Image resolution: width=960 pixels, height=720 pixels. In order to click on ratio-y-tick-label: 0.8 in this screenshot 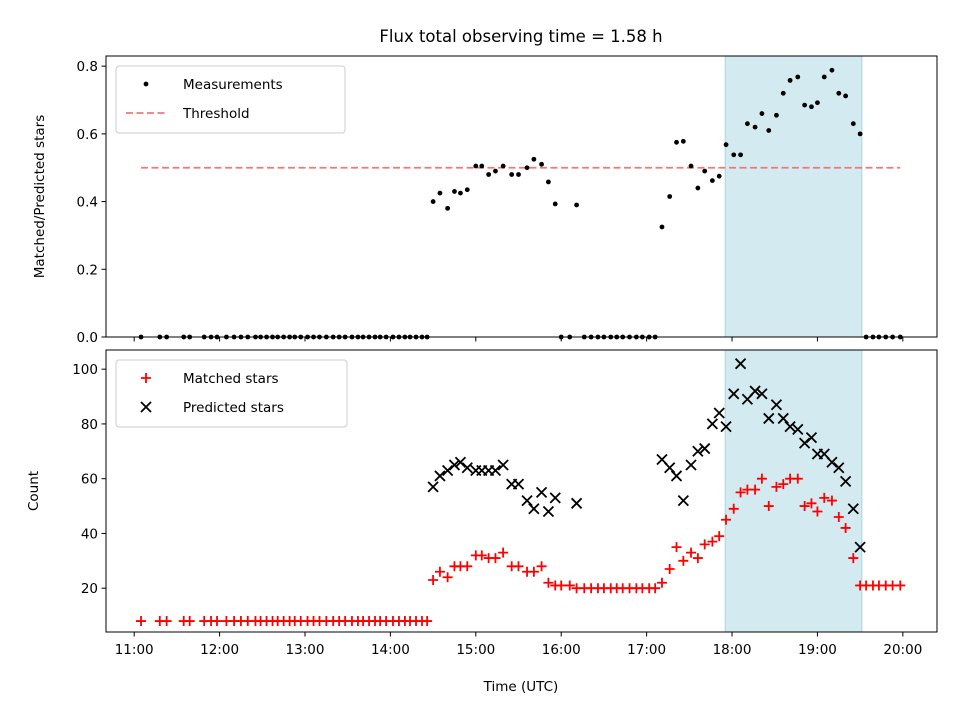, I will do `click(87, 67)`.